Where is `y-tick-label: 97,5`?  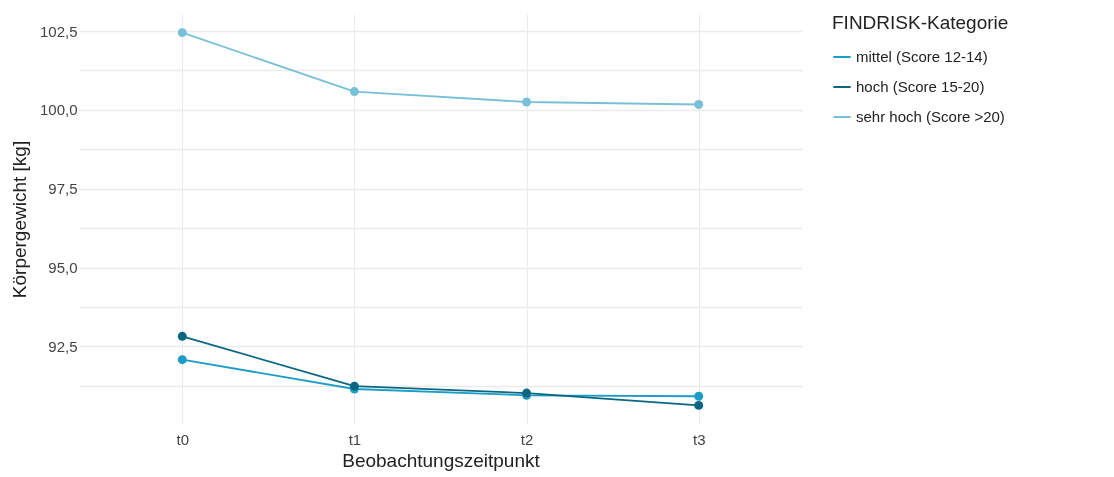
y-tick-label: 97,5 is located at coordinates (63, 189).